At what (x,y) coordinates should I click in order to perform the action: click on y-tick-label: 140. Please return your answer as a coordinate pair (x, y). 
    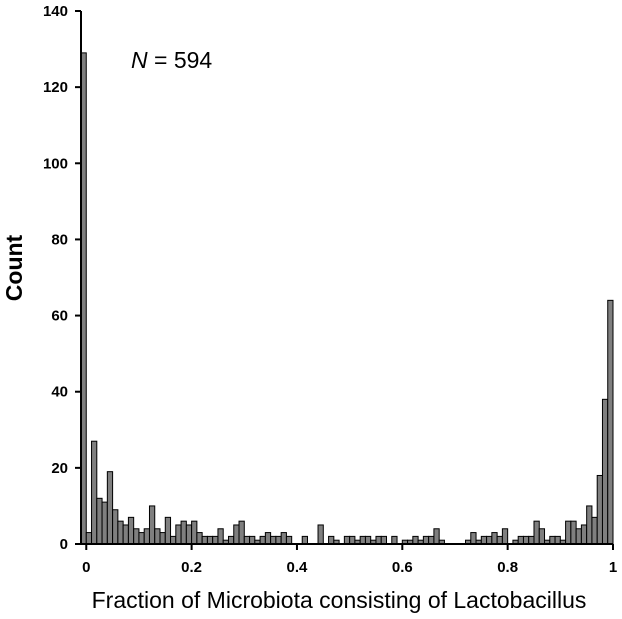
    Looking at the image, I should click on (55, 11).